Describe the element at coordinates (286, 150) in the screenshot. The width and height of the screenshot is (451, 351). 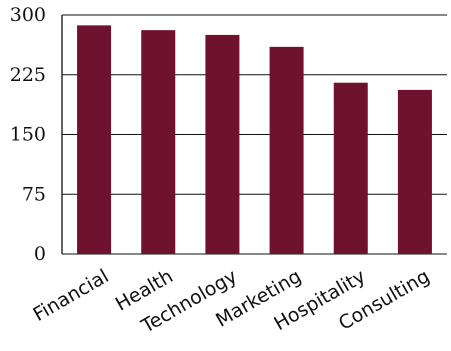
I see `bar-marketing` at that location.